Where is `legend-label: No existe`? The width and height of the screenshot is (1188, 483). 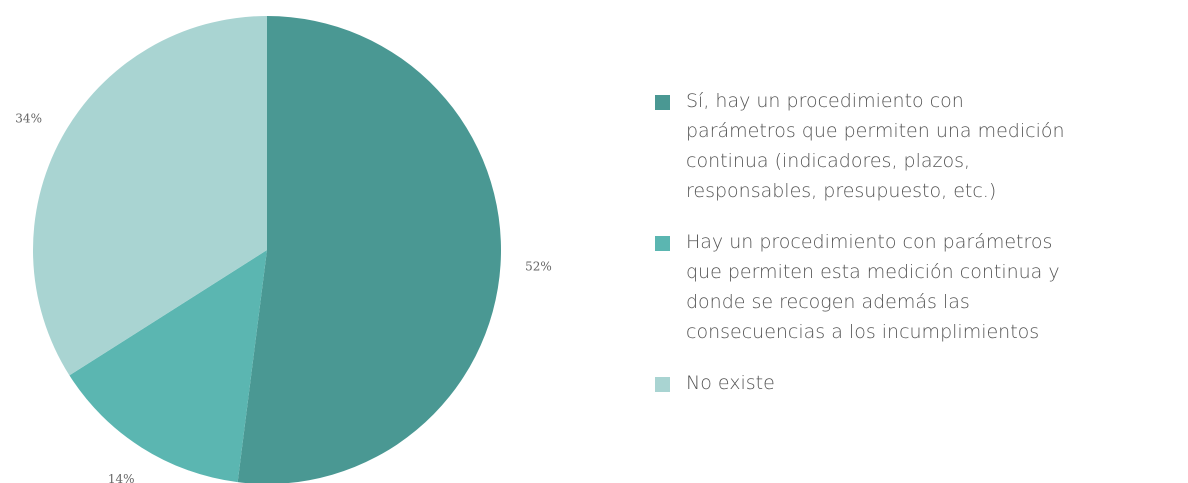 legend-label: No existe is located at coordinates (730, 383).